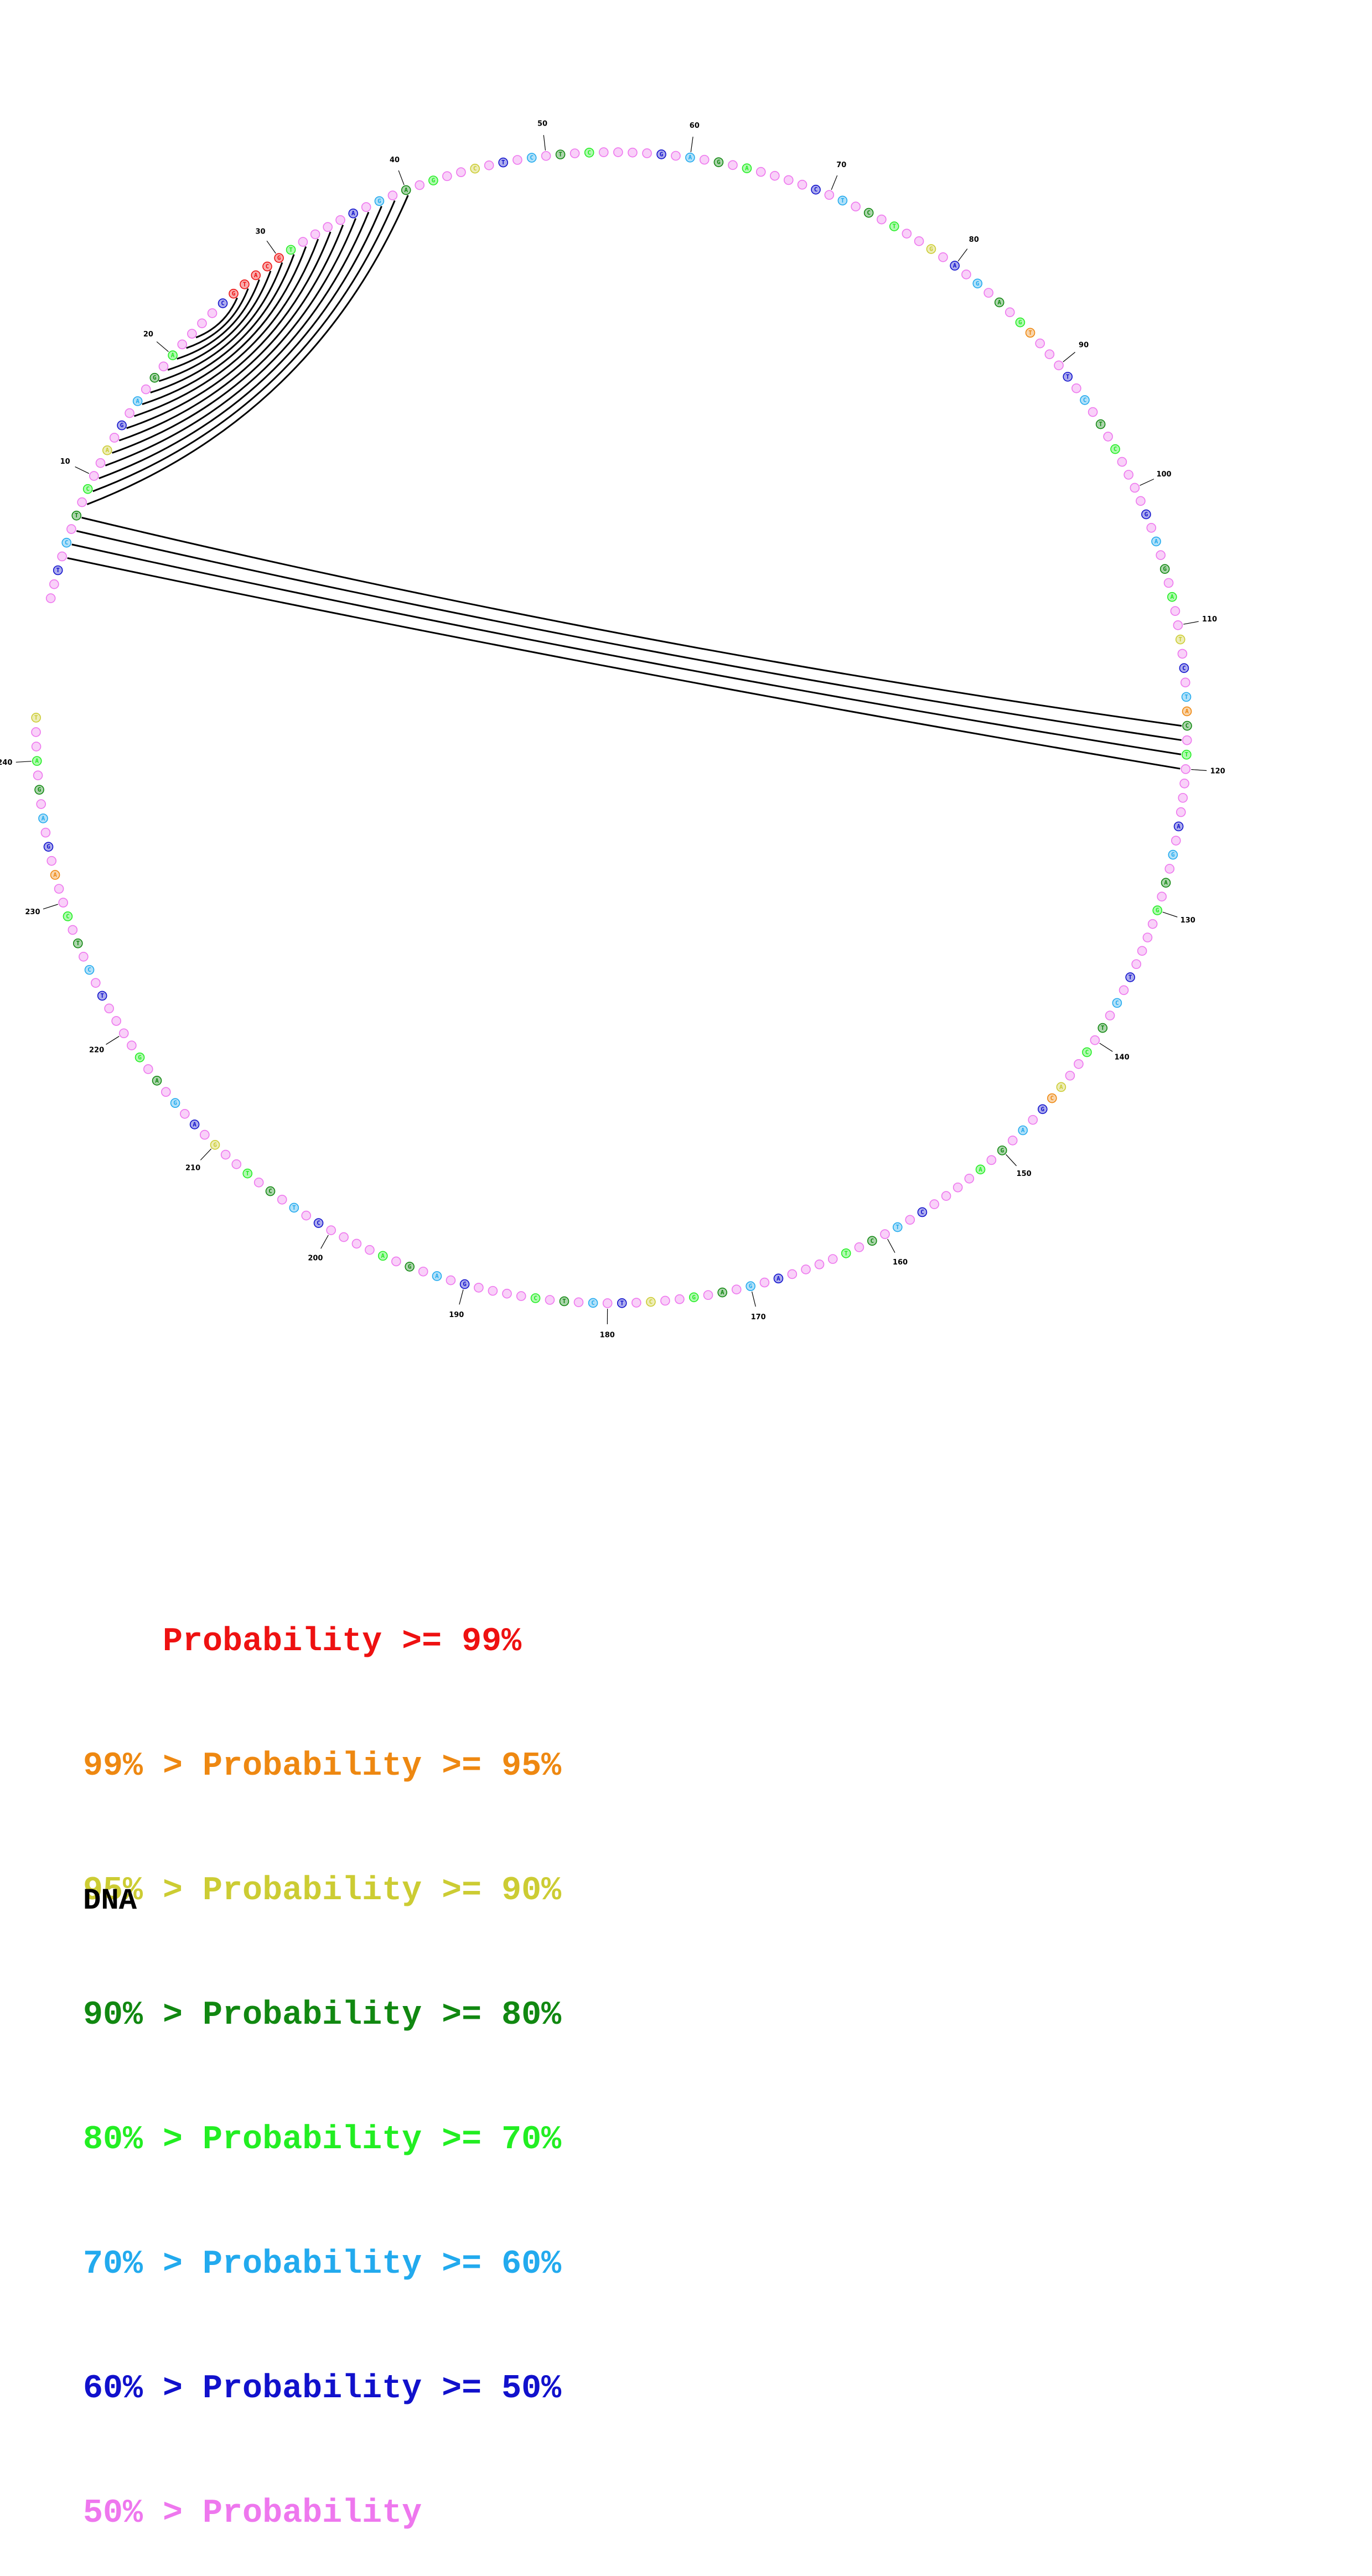 This screenshot has width=1372, height=2576. What do you see at coordinates (395, 160) in the screenshot?
I see `position-label: 40` at bounding box center [395, 160].